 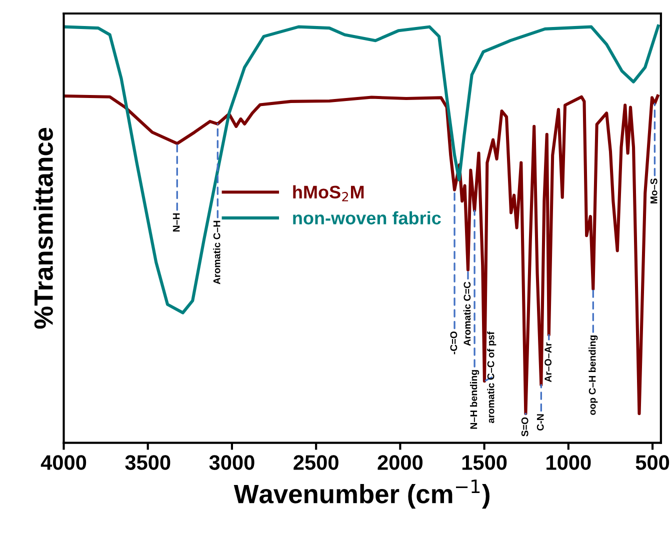 I want to click on x-tick-label: 3500, so click(x=147, y=462).